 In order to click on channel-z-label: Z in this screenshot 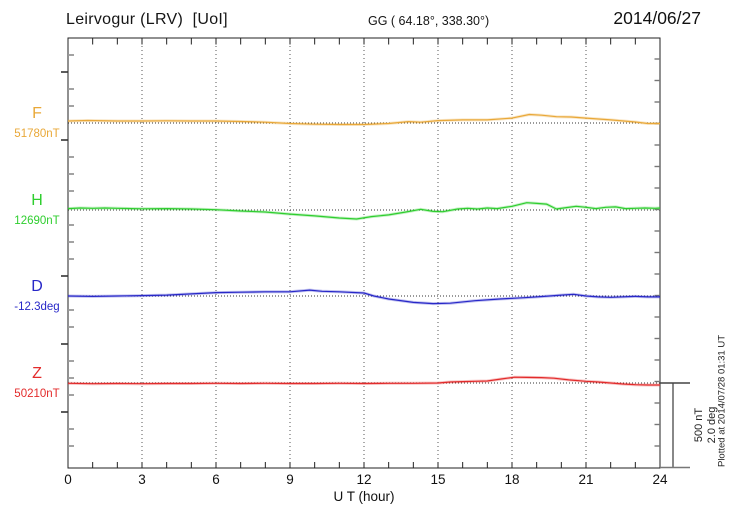, I will do `click(37, 373)`.